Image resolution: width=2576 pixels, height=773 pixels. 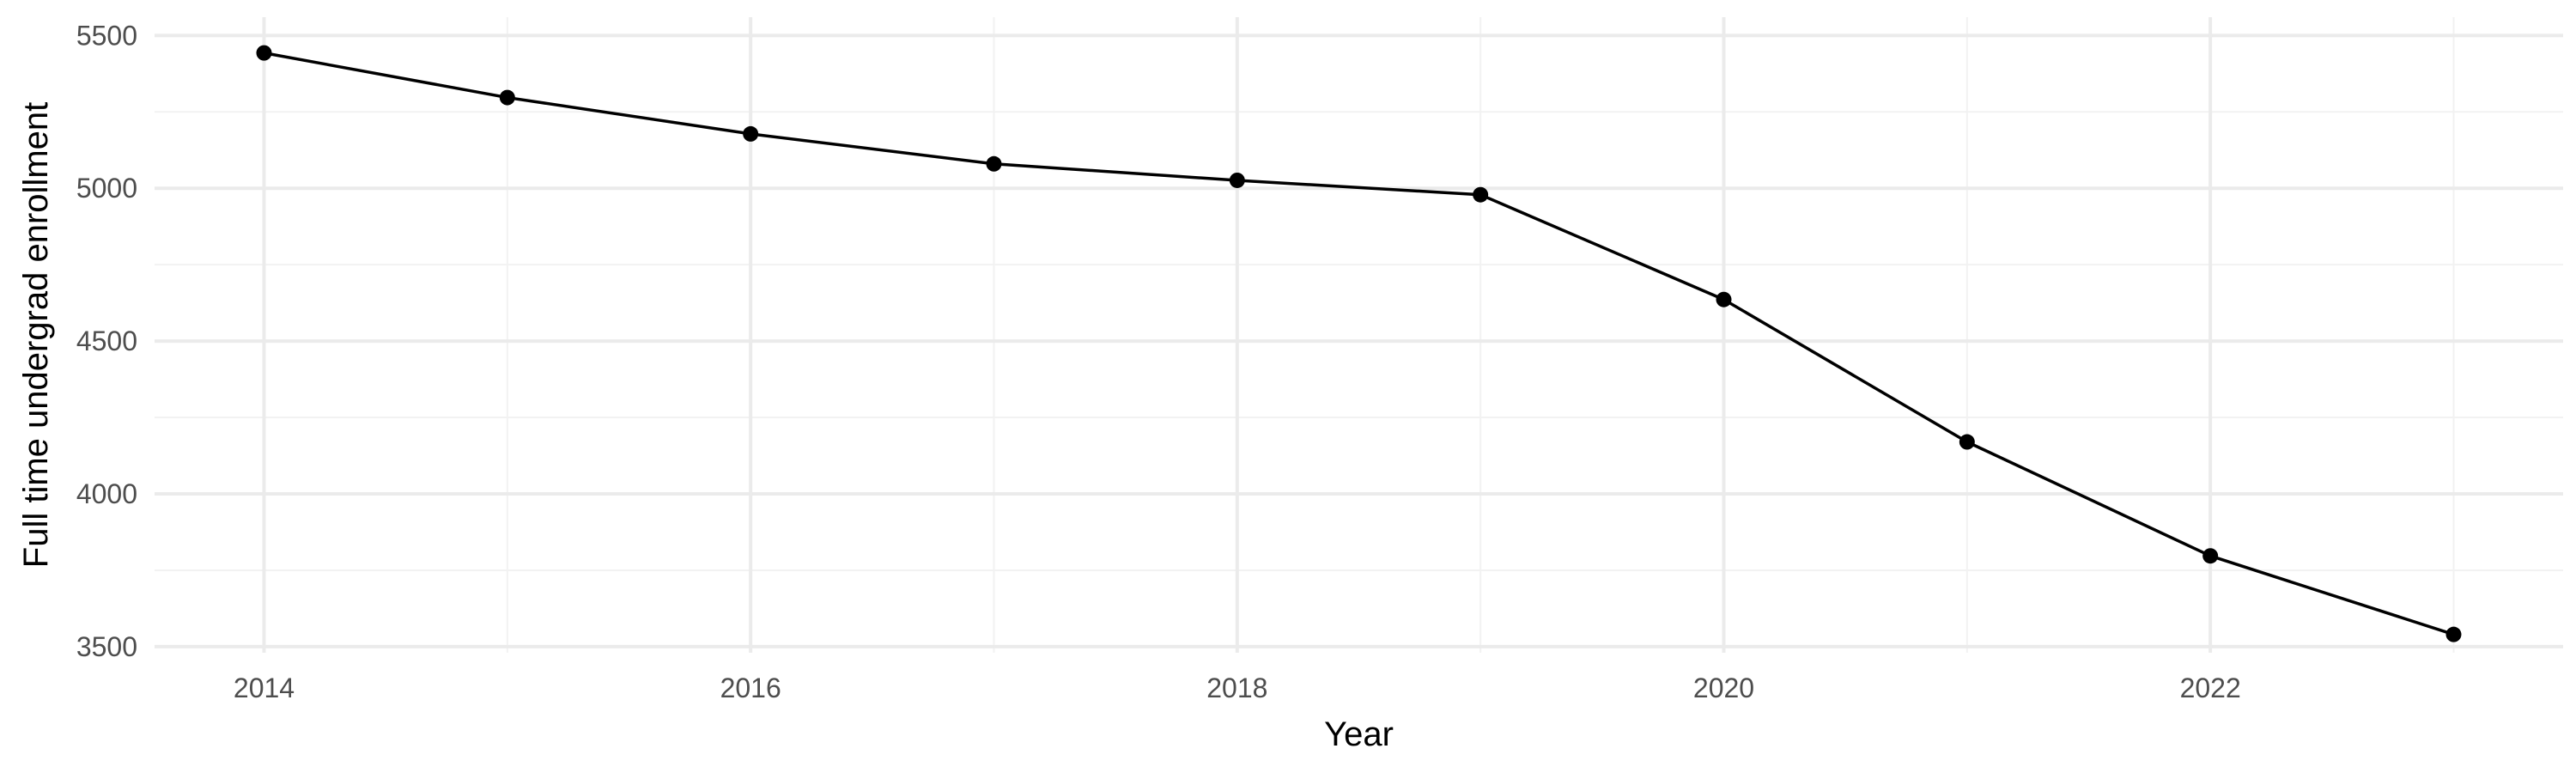 What do you see at coordinates (750, 688) in the screenshot?
I see `x-tick-label: 2016` at bounding box center [750, 688].